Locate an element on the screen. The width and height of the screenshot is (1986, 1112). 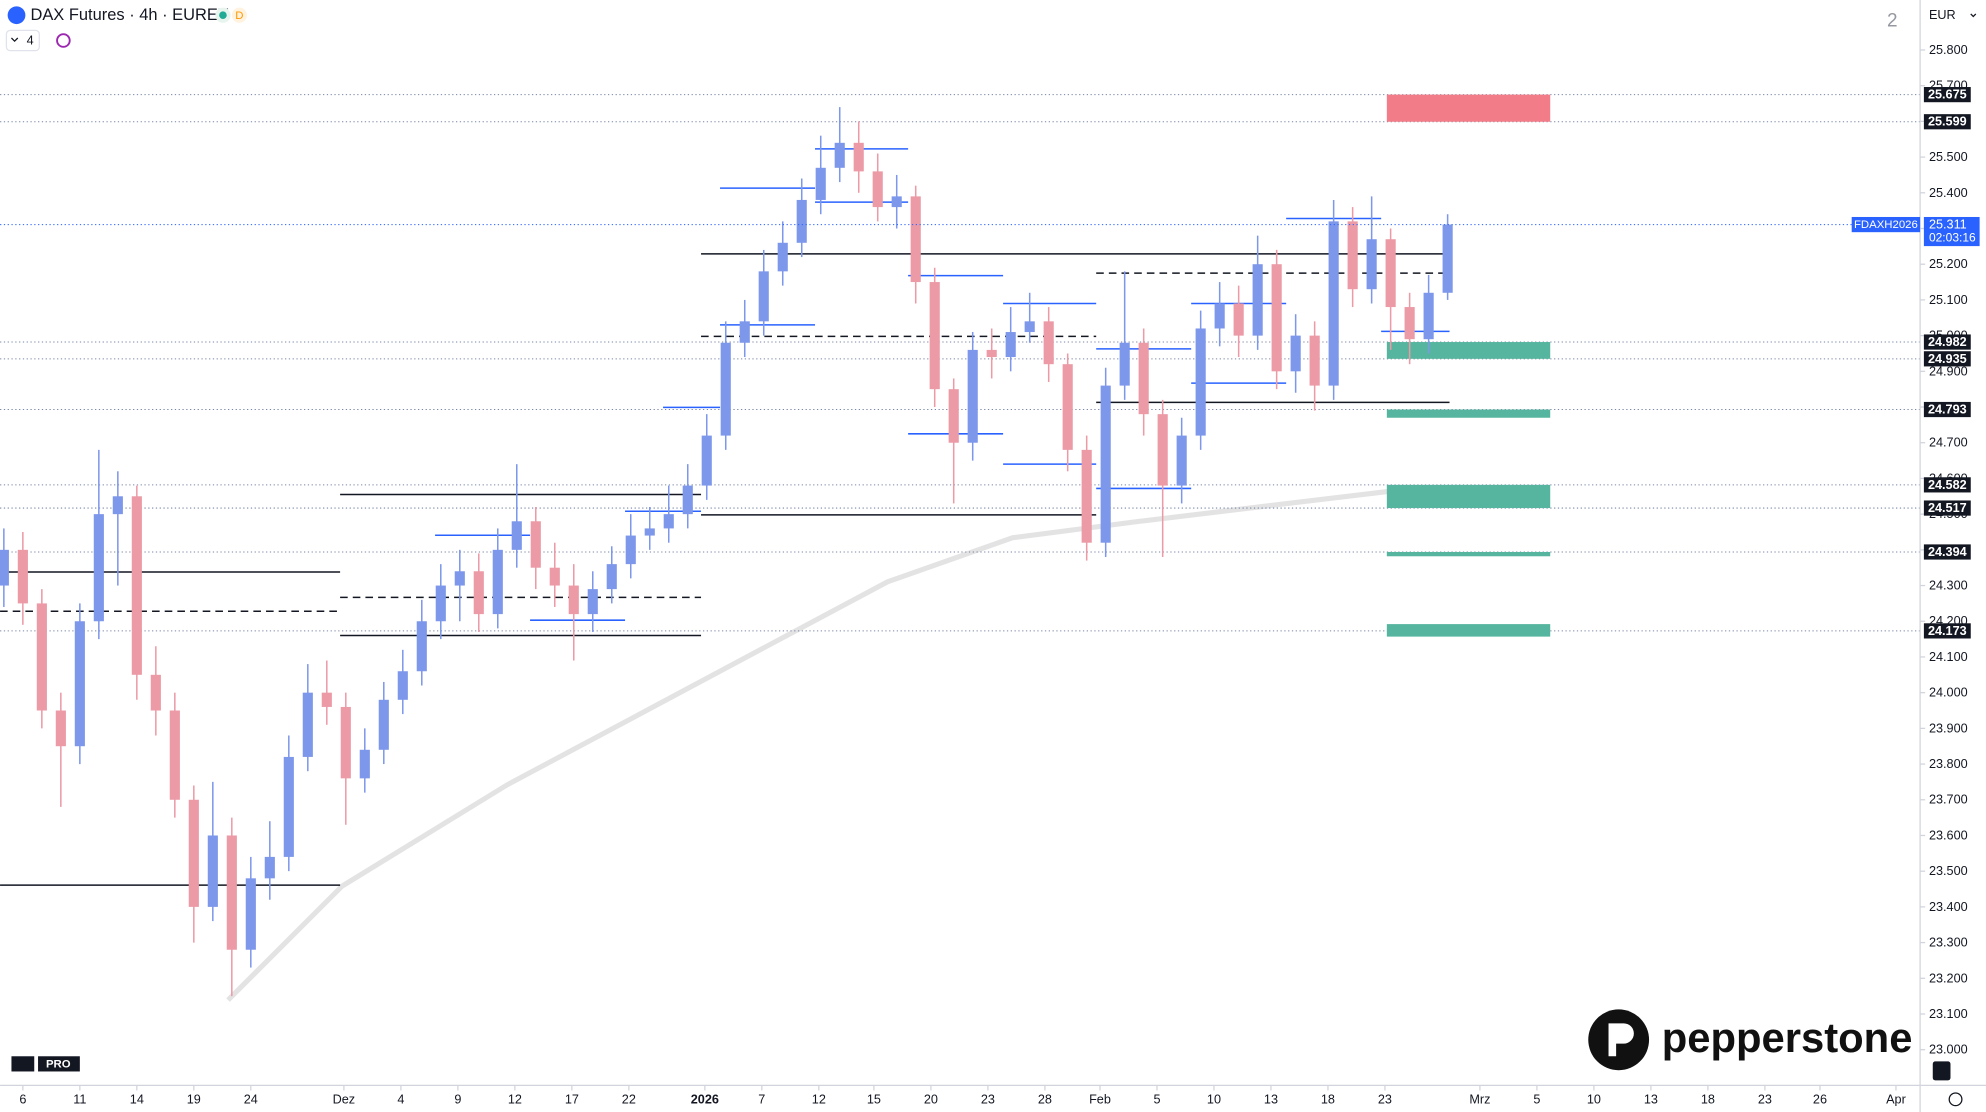
indicator-toggle is located at coordinates (22, 40).